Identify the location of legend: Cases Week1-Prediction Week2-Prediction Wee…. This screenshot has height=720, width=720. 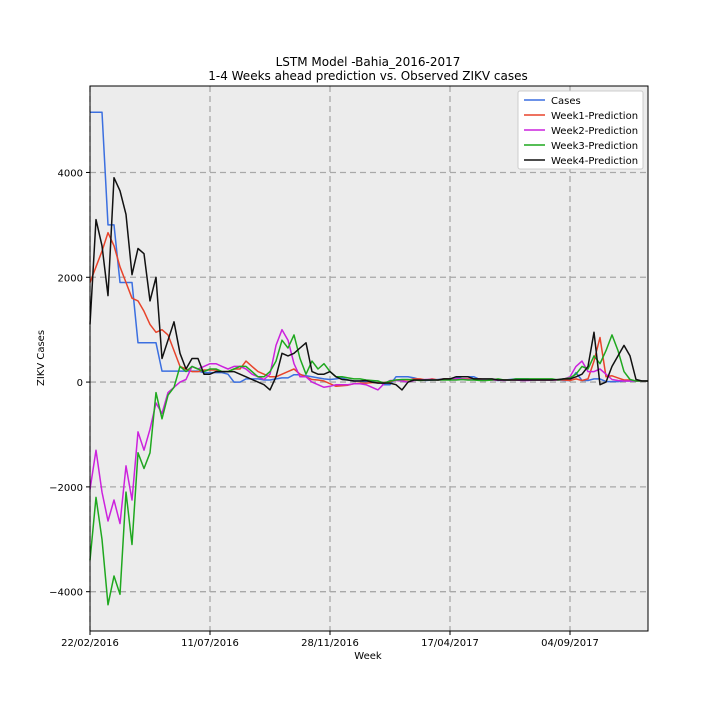
(580, 130).